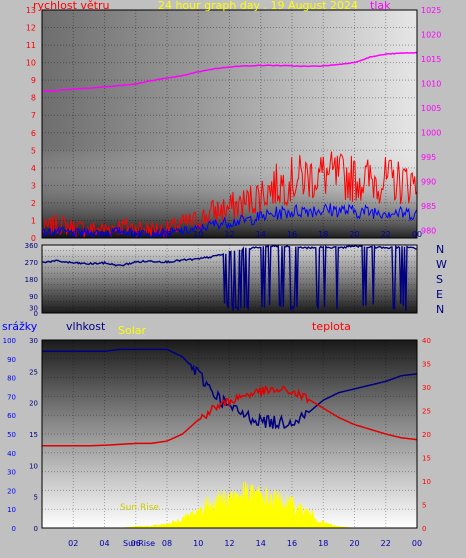  Describe the element at coordinates (33, 203) in the screenshot. I see `wind-tick-2: 2` at that location.